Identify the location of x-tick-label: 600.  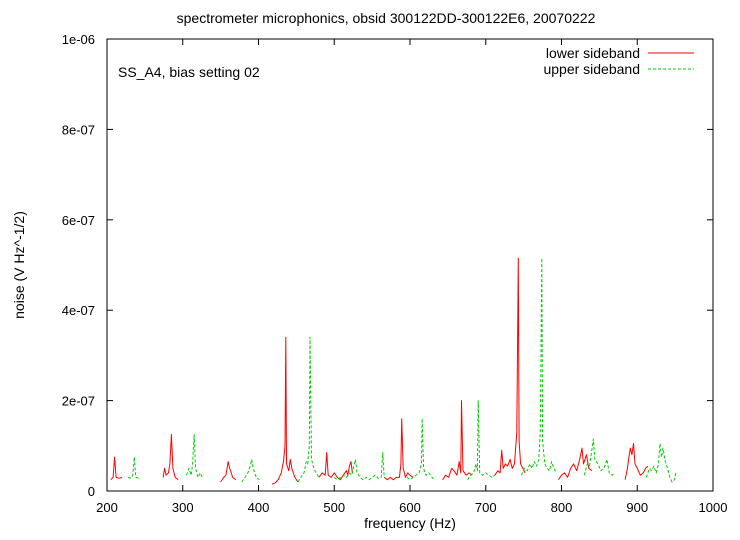
(410, 507).